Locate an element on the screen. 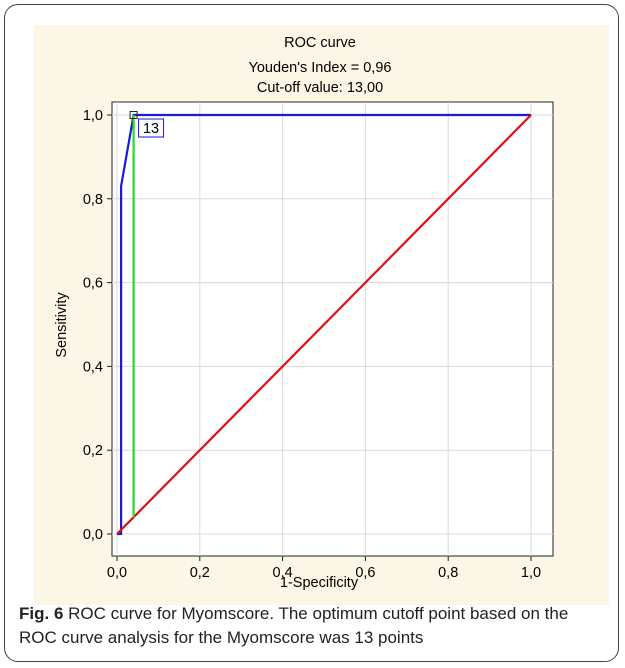  x-tick-label: 0,4 is located at coordinates (283, 573).